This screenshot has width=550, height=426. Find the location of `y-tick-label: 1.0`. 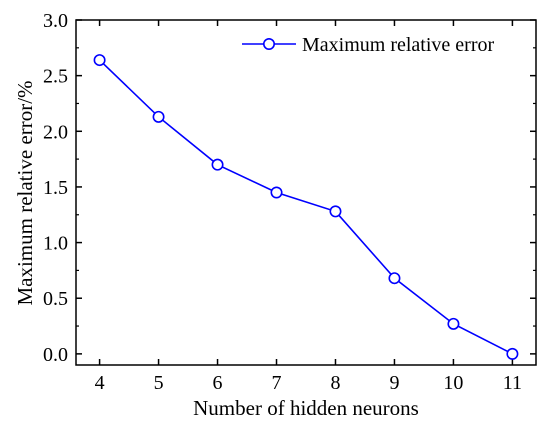

y-tick-label: 1.0 is located at coordinates (55, 244).